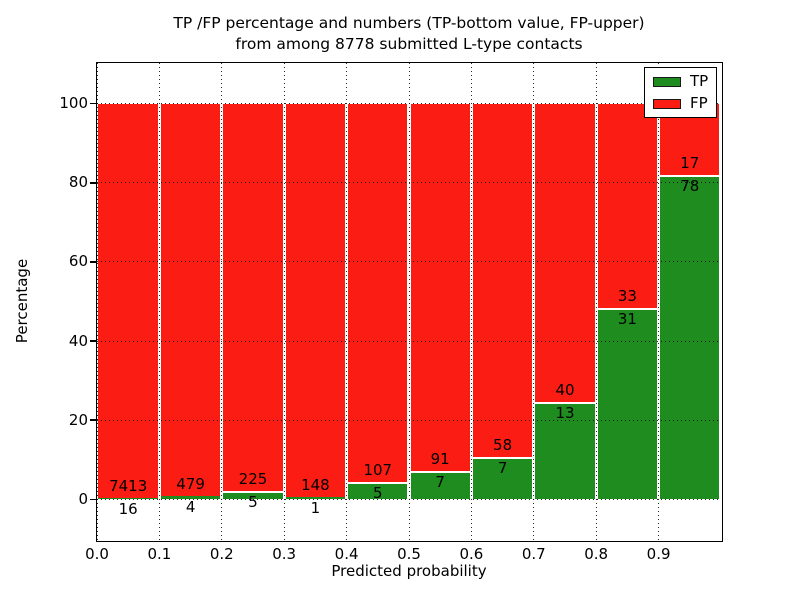 This screenshot has height=600, width=800. I want to click on bar-label-fp: 7413, so click(128, 486).